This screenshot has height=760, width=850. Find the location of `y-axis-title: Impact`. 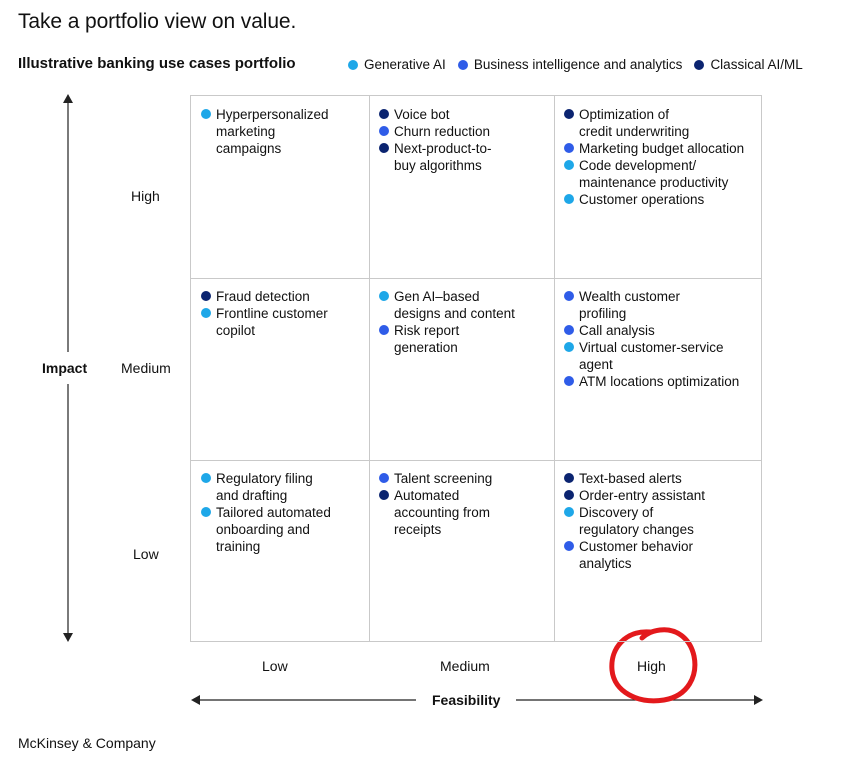

y-axis-title: Impact is located at coordinates (65, 368).